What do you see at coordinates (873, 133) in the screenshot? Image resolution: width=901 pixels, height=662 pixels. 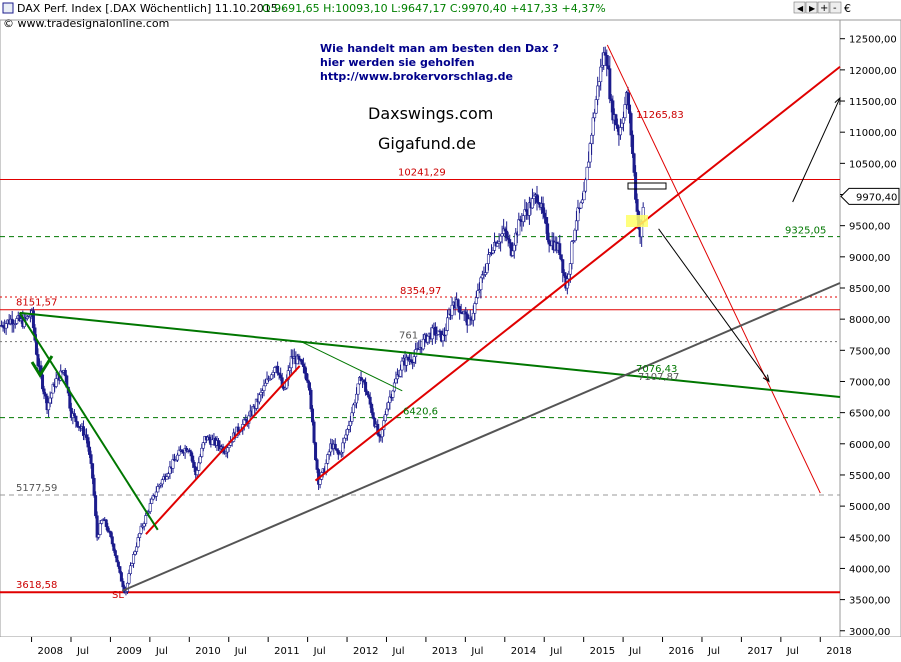 I see `y-tick-label-16: 11000,00` at bounding box center [873, 133].